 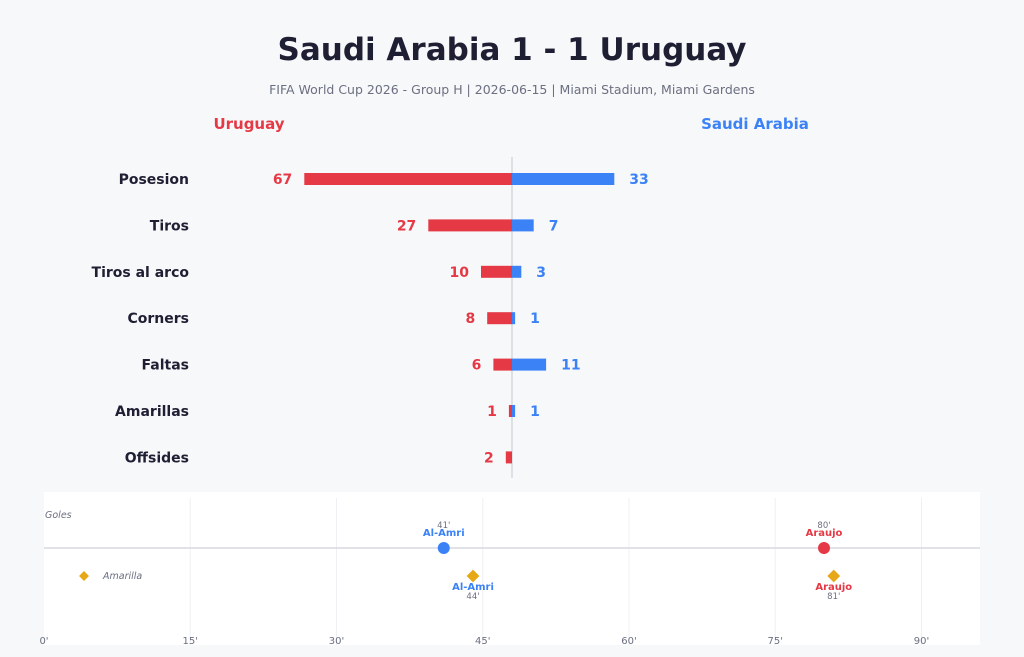 I want to click on category-label: Tiros al arco, so click(x=141, y=273).